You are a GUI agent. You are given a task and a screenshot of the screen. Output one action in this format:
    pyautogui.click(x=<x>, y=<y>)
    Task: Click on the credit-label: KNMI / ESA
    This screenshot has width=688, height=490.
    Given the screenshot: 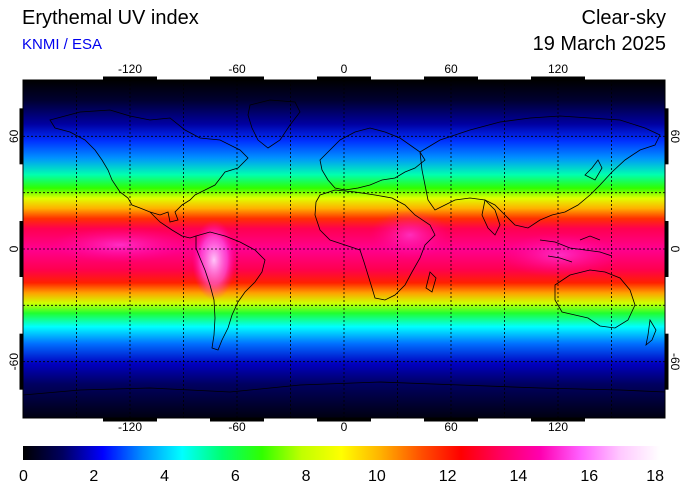 What is the action you would take?
    pyautogui.click(x=62, y=44)
    